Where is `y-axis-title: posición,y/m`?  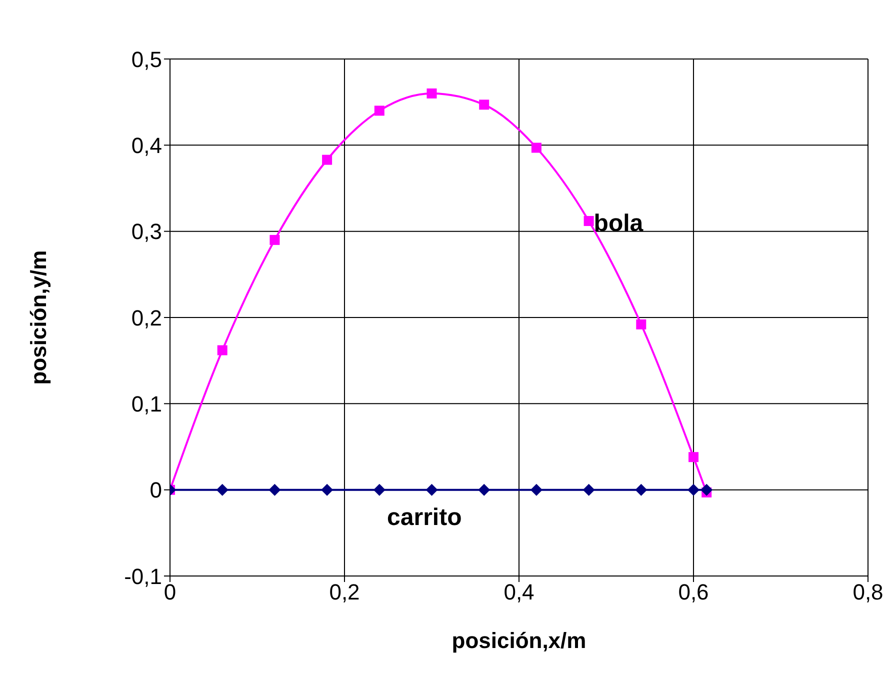 y-axis-title: posición,y/m is located at coordinates (38, 317).